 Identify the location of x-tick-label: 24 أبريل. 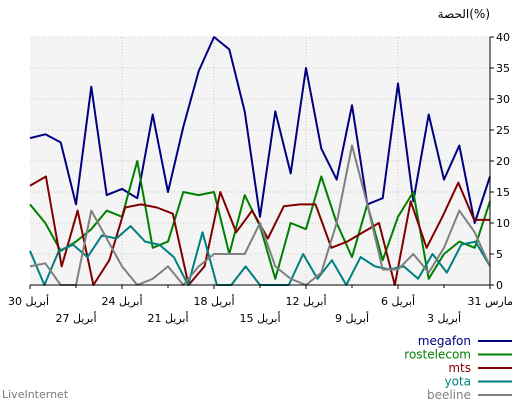
(121, 301).